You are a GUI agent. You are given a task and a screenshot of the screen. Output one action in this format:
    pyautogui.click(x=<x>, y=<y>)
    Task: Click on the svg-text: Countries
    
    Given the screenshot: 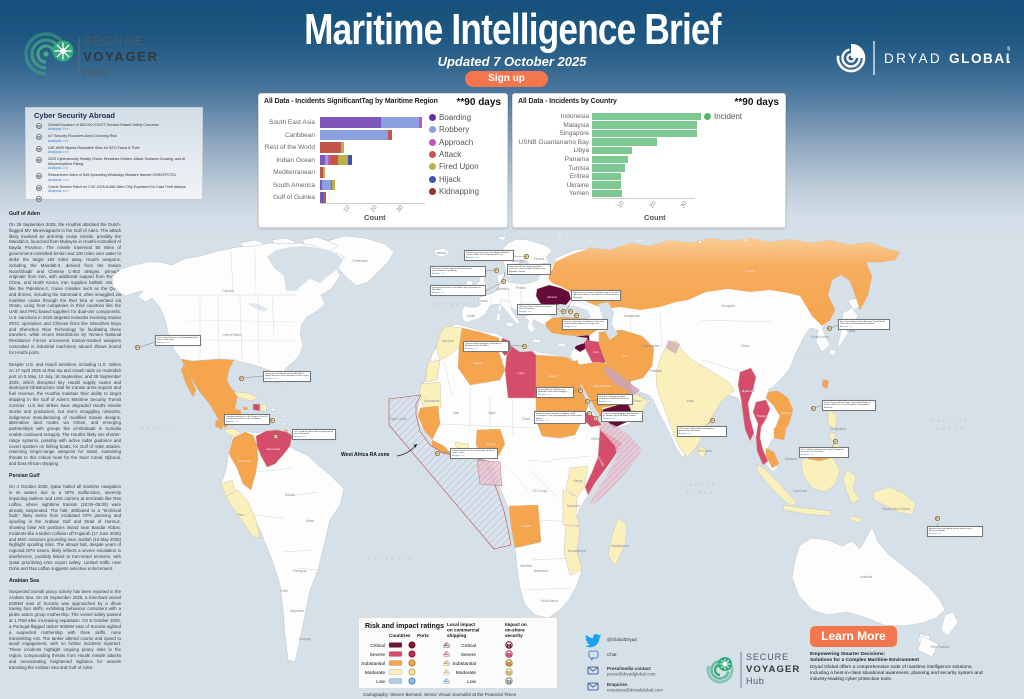 What is the action you would take?
    pyautogui.click(x=400, y=635)
    